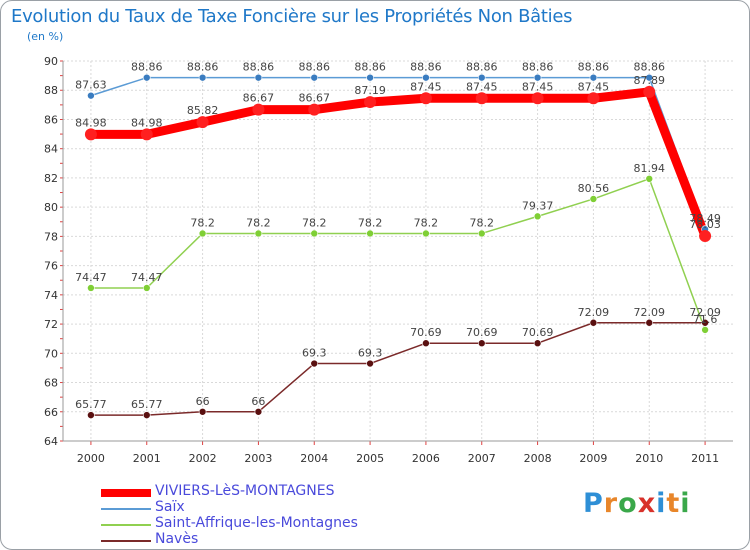 The image size is (750, 550). Describe the element at coordinates (593, 503) in the screenshot. I see `logo-letter: P` at that location.